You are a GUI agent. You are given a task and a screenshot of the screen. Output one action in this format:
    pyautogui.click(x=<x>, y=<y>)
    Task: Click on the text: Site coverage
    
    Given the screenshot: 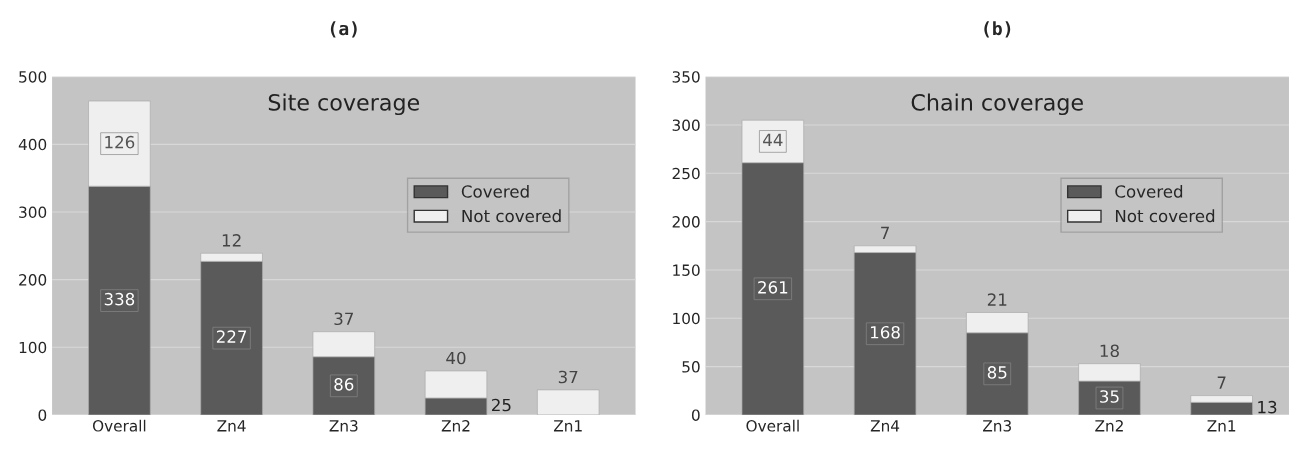 What is the action you would take?
    pyautogui.click(x=344, y=104)
    